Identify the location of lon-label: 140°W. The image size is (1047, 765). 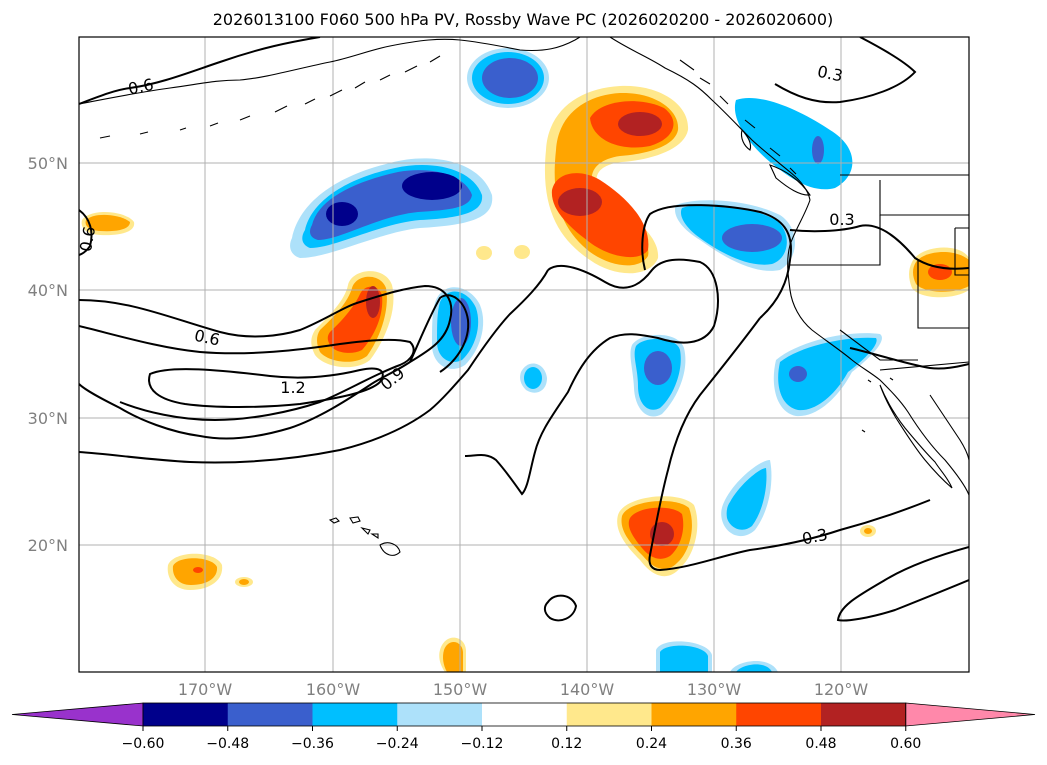
(587, 689).